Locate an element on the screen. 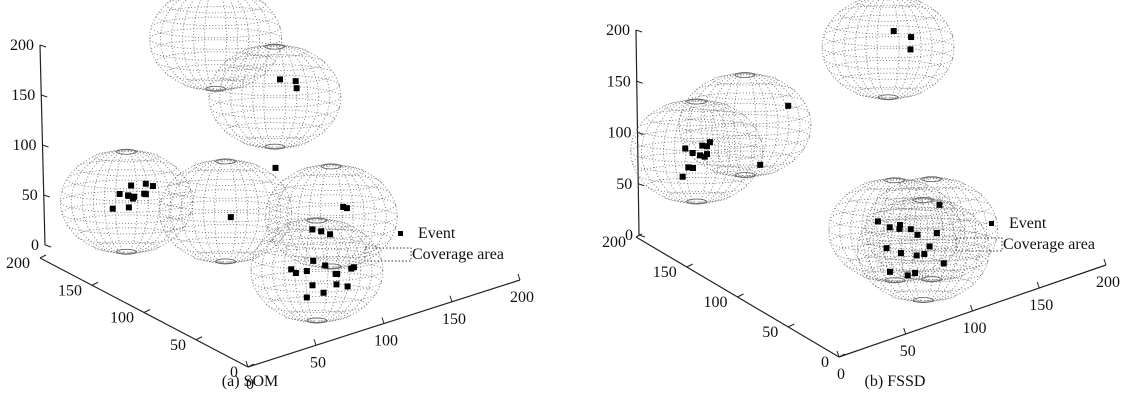 This screenshot has height=407, width=1141. legend-event-marker is located at coordinates (991, 223).